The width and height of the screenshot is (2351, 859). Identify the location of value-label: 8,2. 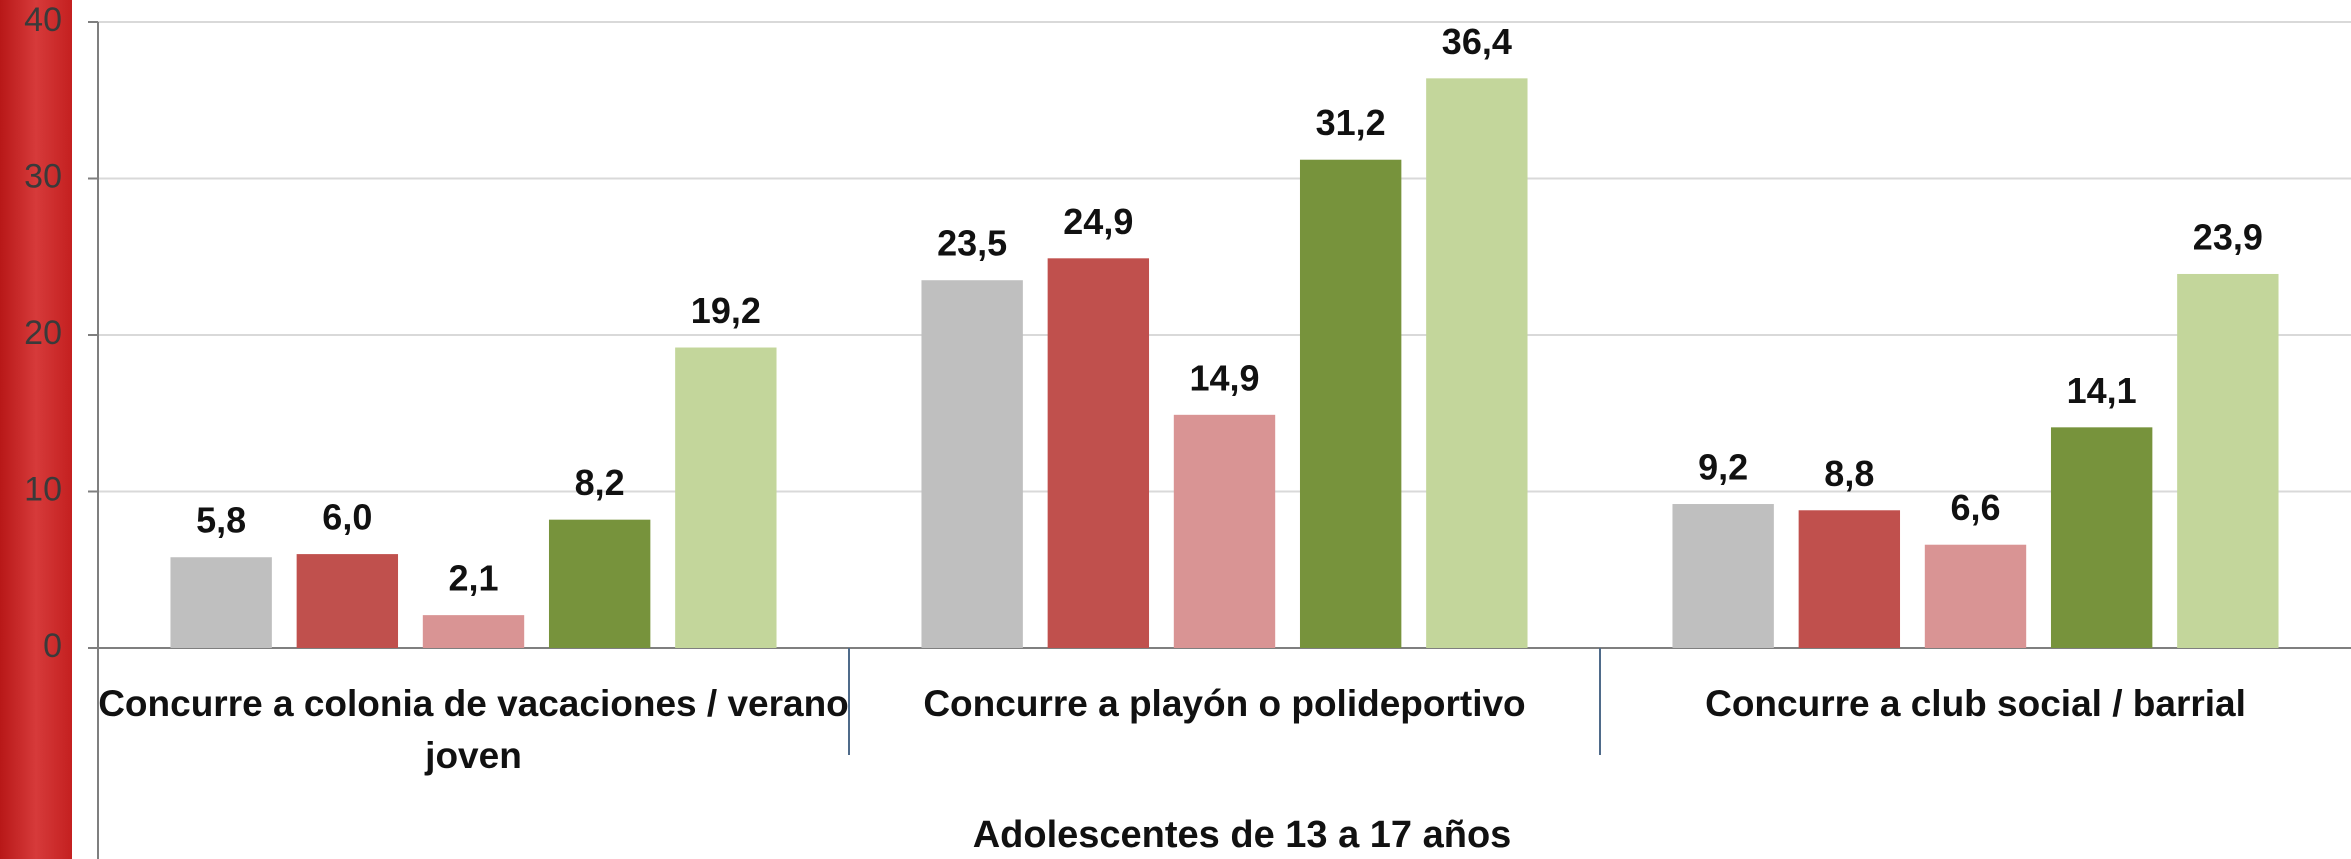
(600, 482).